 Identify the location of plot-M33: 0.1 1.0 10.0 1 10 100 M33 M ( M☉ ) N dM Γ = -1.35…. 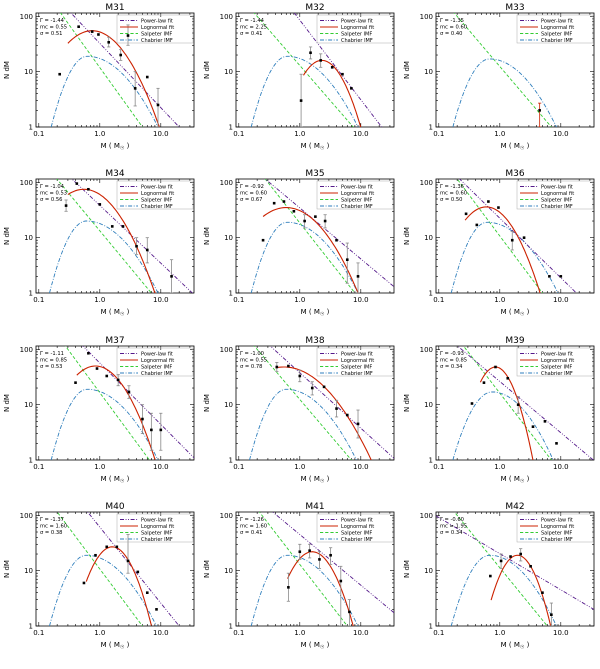
(499, 77).